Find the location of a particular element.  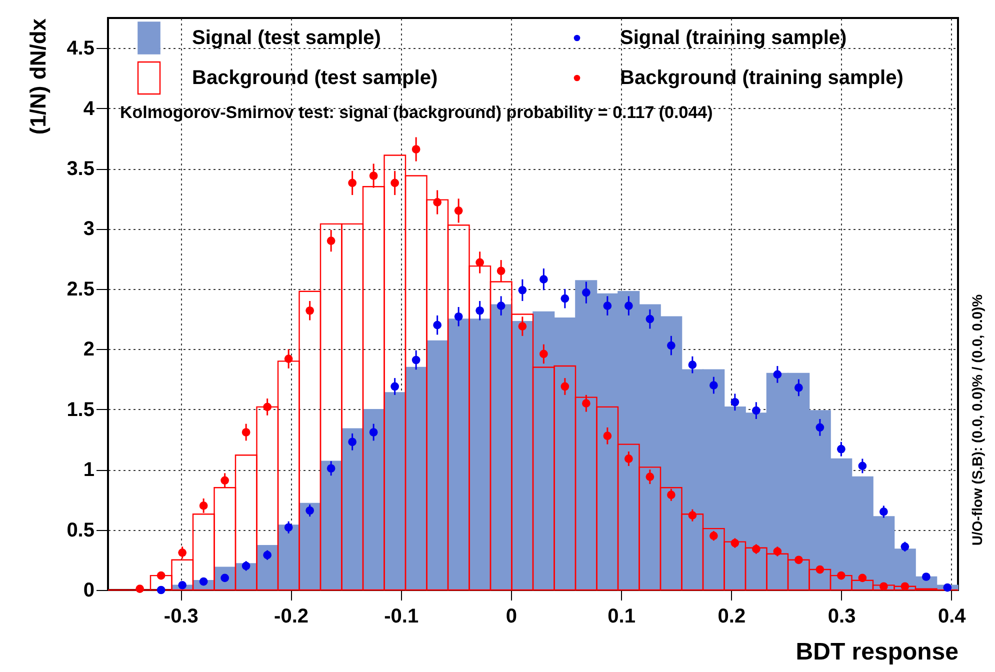

y-tick-label: 3.5 is located at coordinates (80, 169).